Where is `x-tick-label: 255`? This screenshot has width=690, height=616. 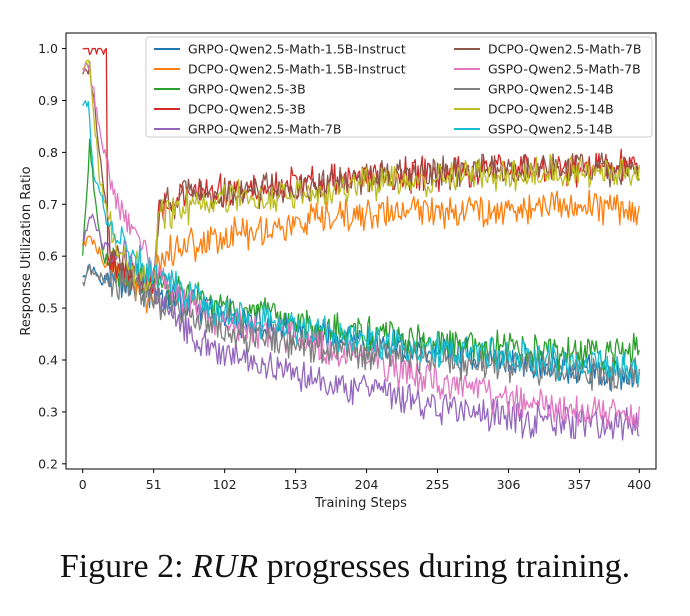
x-tick-label: 255 is located at coordinates (438, 484).